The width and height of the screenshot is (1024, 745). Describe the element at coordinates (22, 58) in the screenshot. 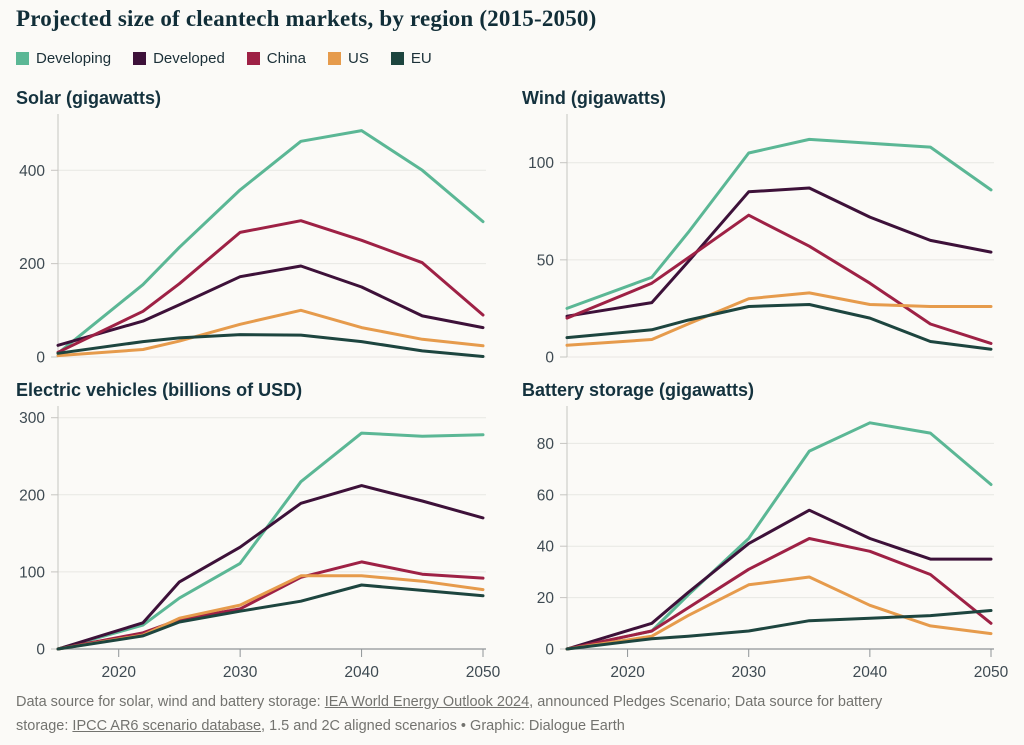

I see `legend-swatch-developing` at that location.